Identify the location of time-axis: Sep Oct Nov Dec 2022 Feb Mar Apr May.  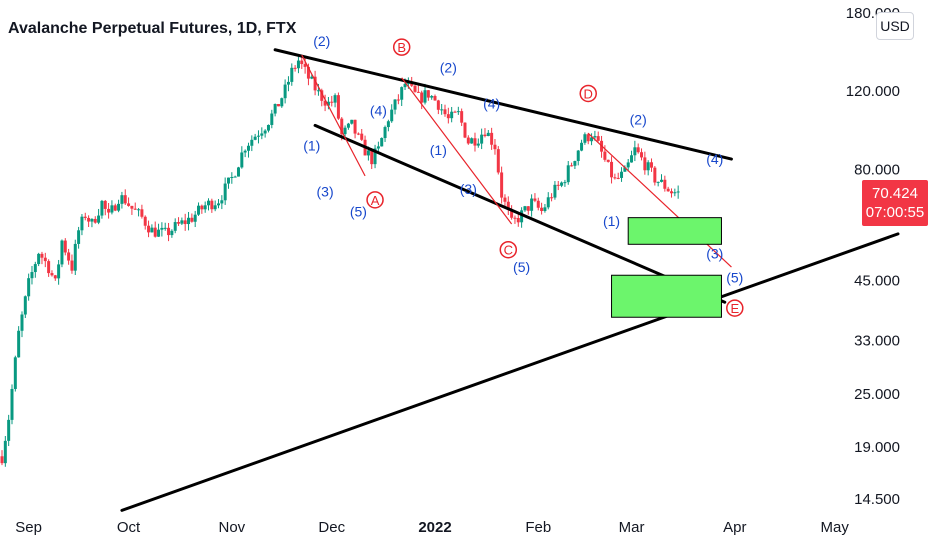
(432, 527).